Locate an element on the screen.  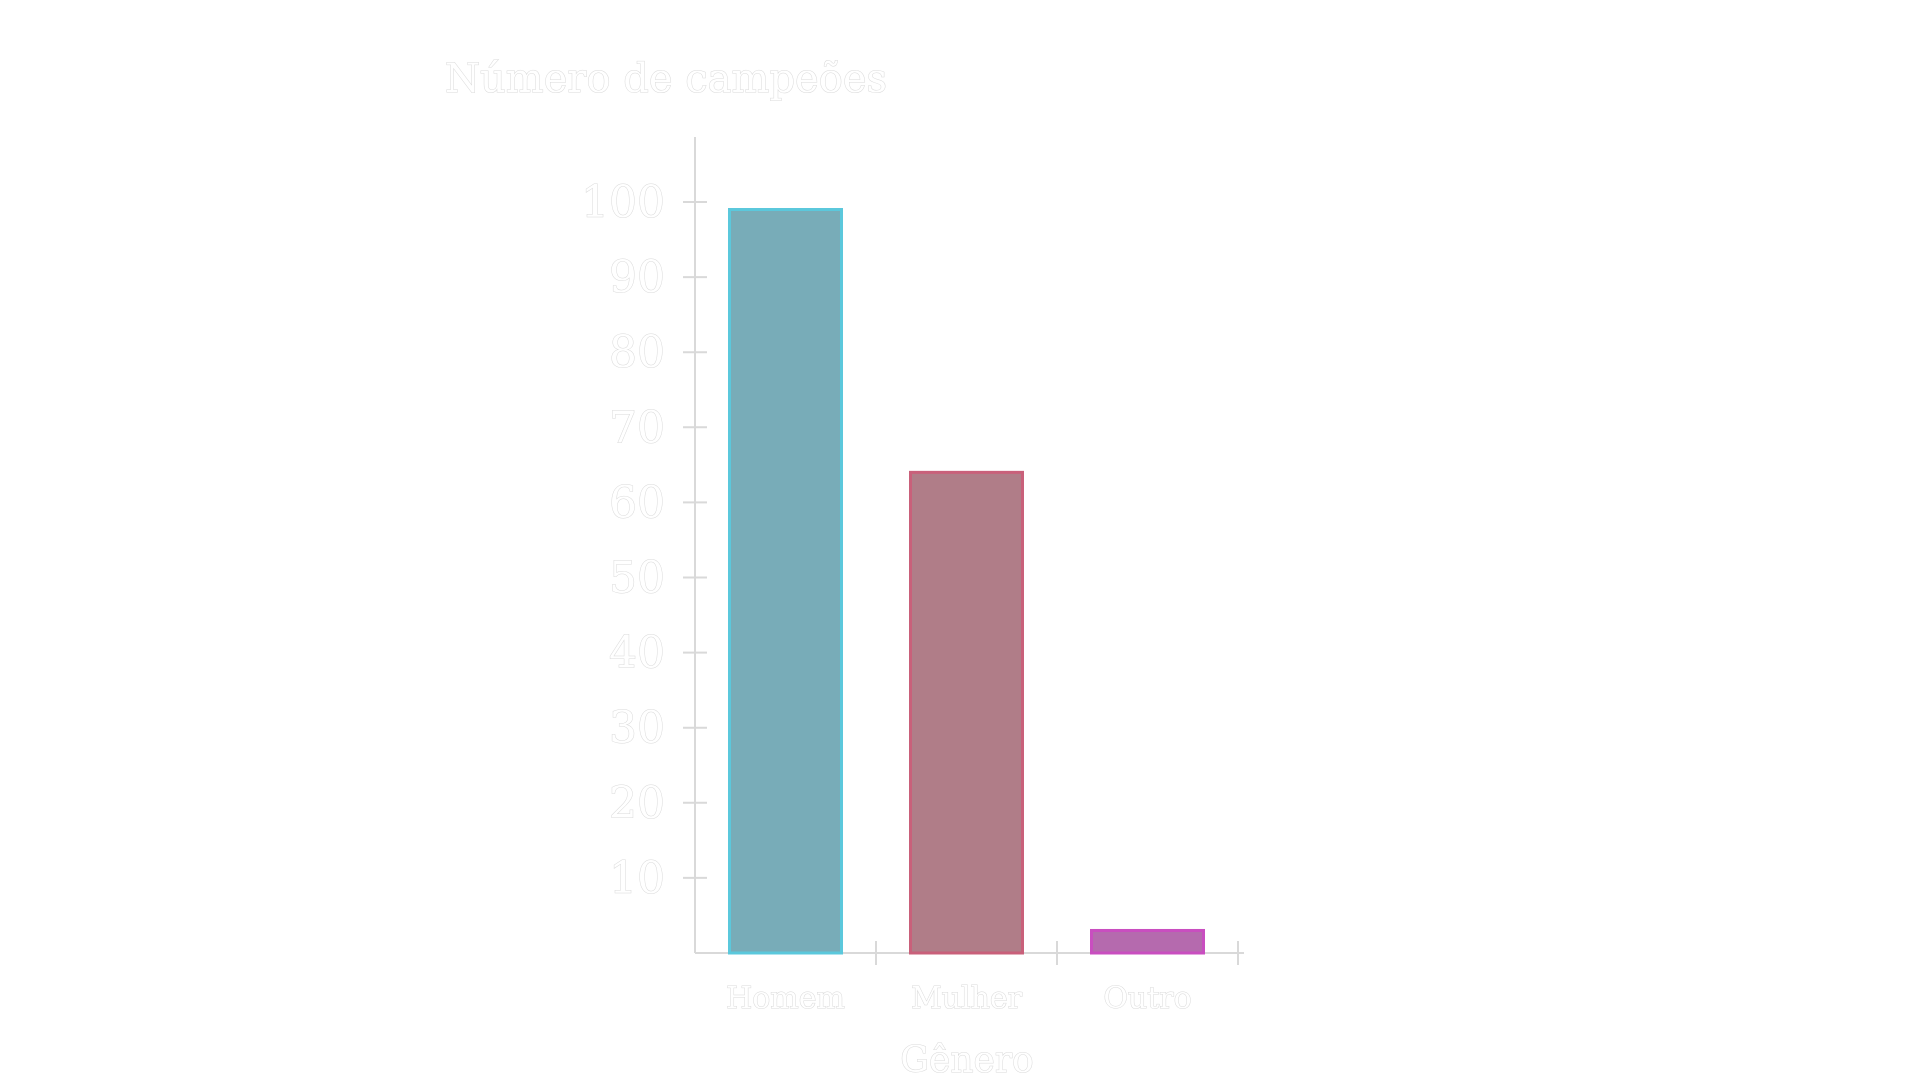
y-tick-label: 30 is located at coordinates (637, 728).